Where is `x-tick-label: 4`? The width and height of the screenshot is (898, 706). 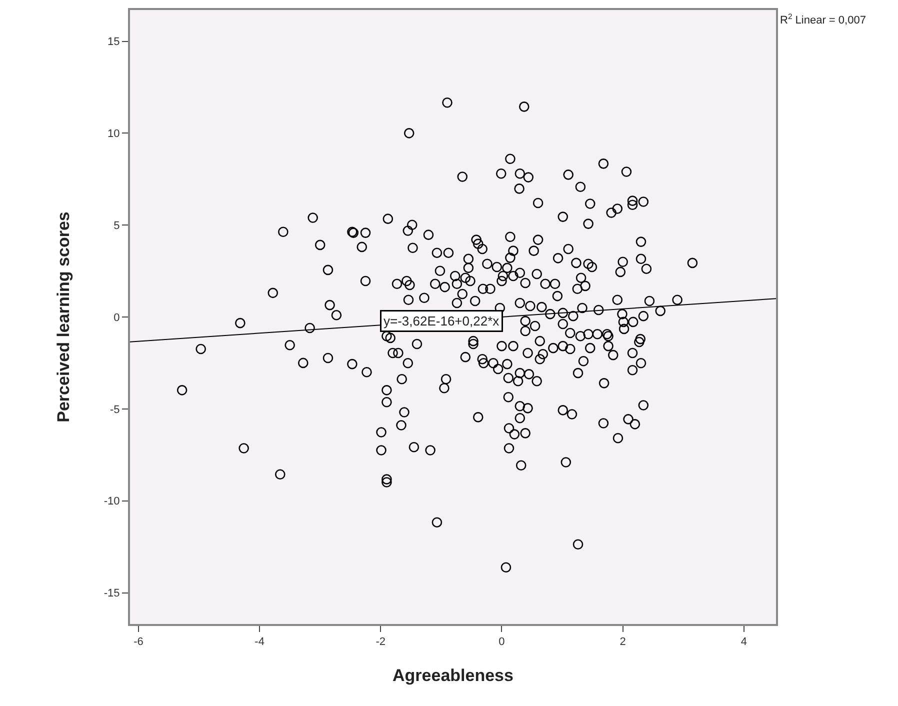 x-tick-label: 4 is located at coordinates (743, 642).